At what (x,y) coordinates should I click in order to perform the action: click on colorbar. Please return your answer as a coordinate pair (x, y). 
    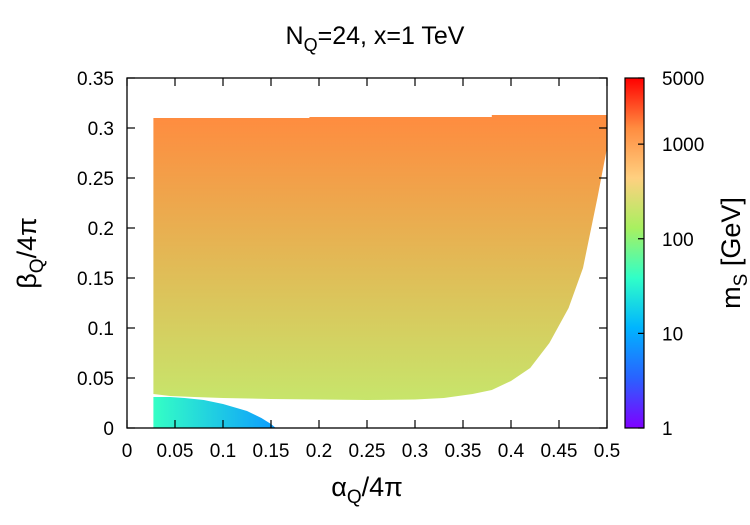
    Looking at the image, I should click on (634, 253).